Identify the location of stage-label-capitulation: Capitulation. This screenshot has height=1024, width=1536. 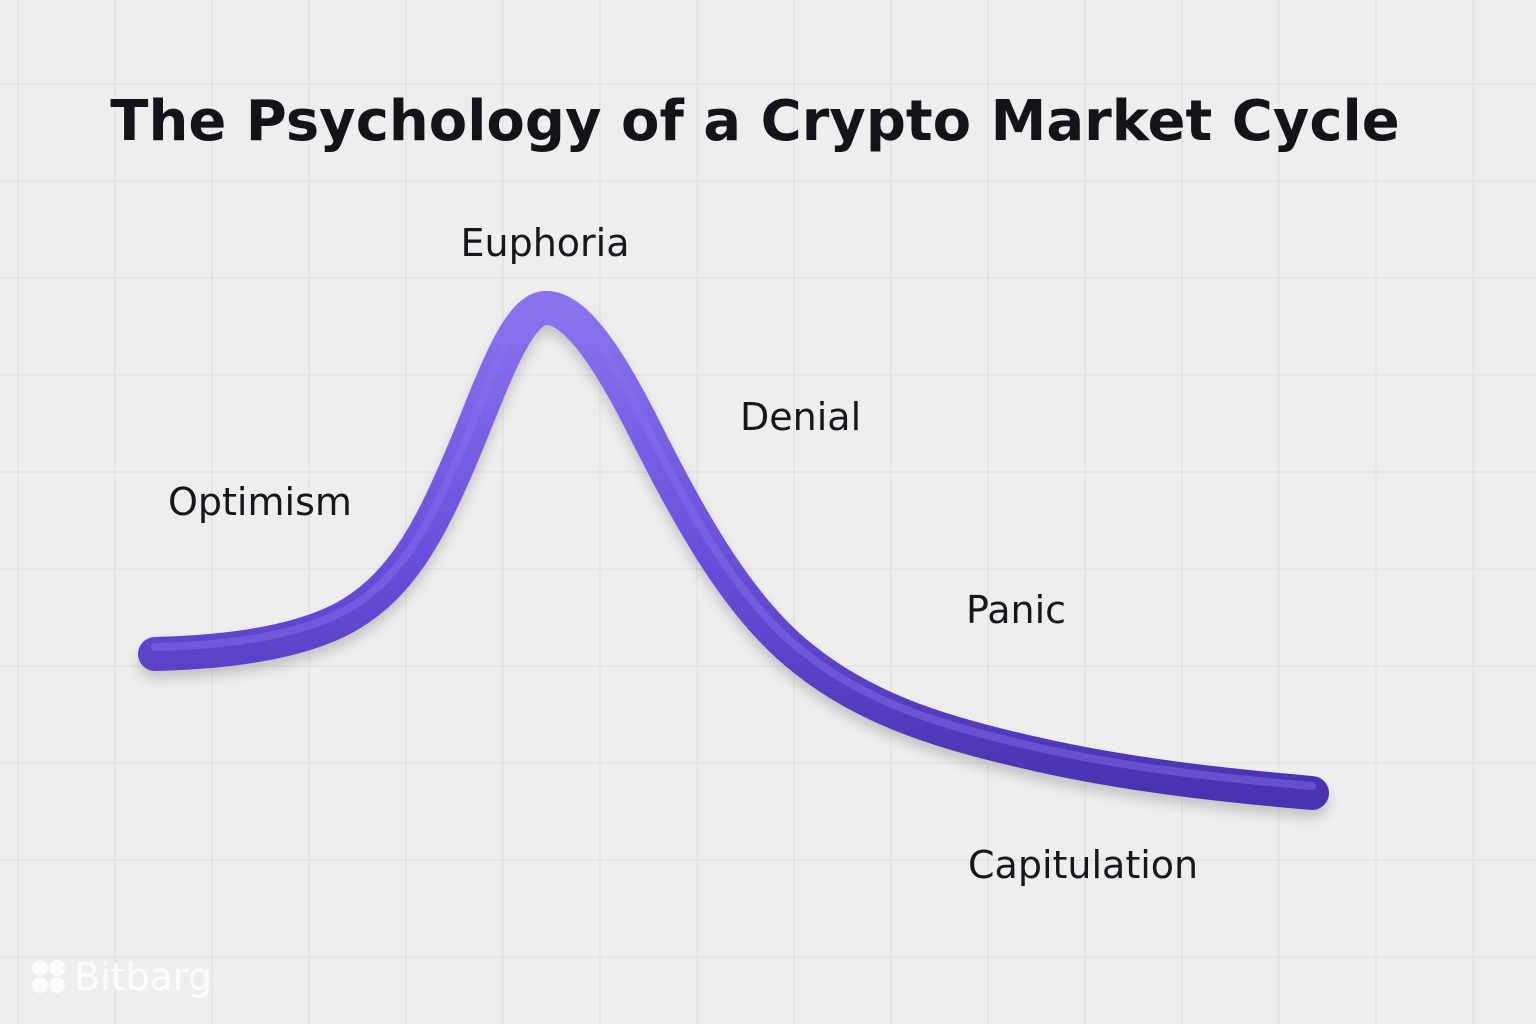
(1083, 865).